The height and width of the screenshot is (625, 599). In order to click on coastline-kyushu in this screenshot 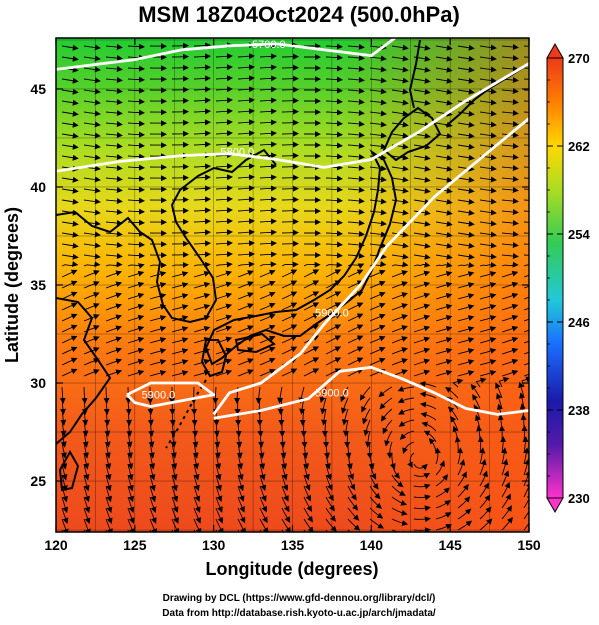, I will do `click(214, 358)`.